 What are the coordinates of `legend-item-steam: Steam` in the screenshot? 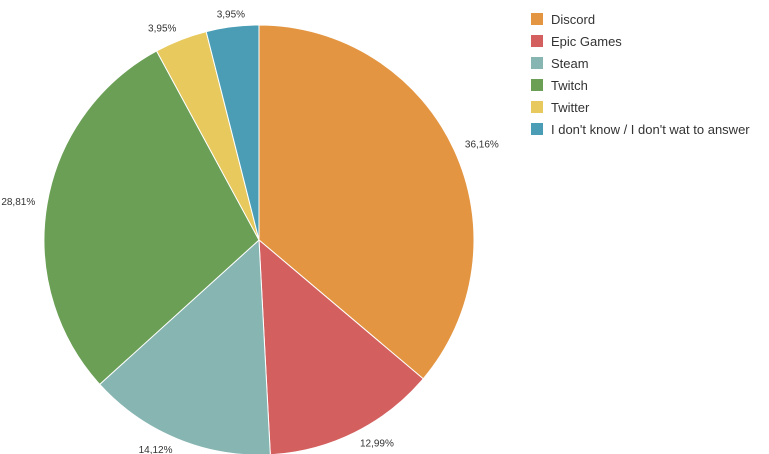 It's located at (640, 63).